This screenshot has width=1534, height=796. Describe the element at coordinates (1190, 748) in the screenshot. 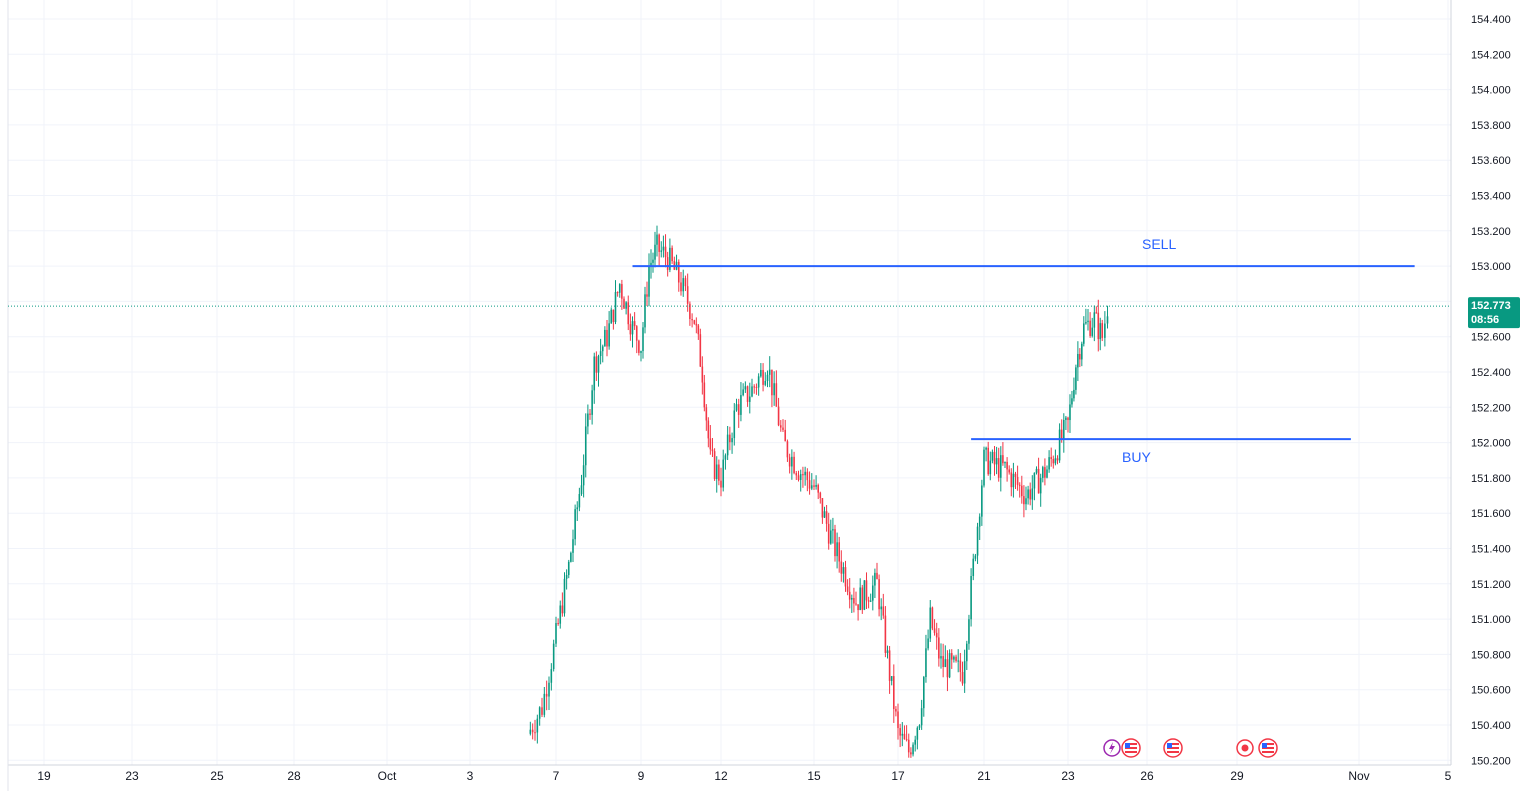

I see `event-markers` at that location.